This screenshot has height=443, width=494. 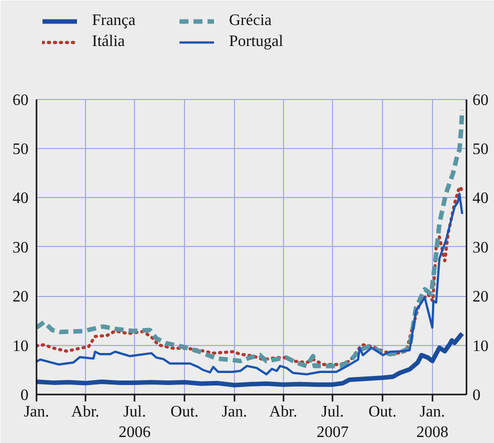 What do you see at coordinates (480, 199) in the screenshot?
I see `y2-tick-label: 40` at bounding box center [480, 199].